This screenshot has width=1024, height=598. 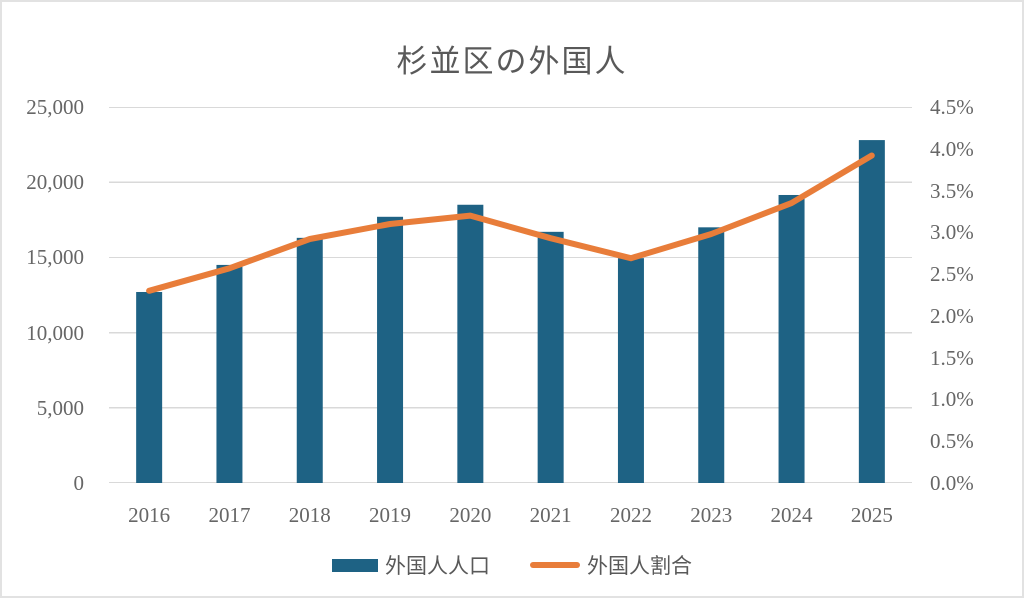 What do you see at coordinates (390, 515) in the screenshot?
I see `x-axis-label-2019: 2019` at bounding box center [390, 515].